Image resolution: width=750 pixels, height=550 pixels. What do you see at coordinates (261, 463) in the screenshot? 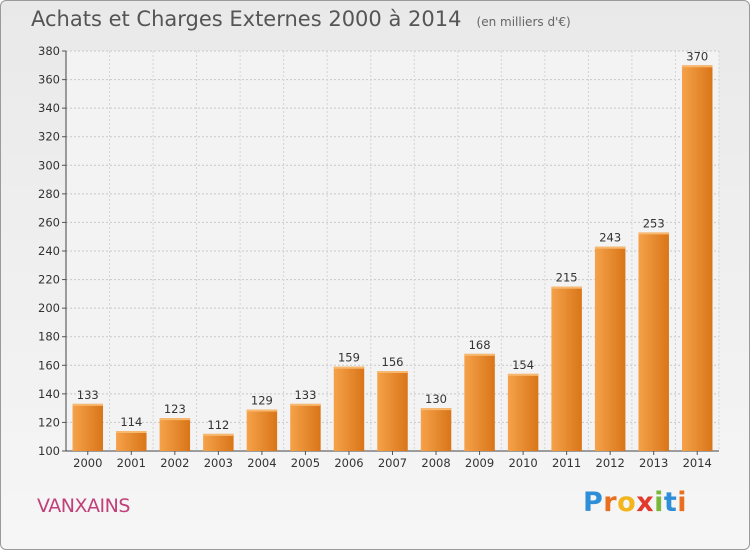
I see `x-tick-label: 2004` at bounding box center [261, 463].